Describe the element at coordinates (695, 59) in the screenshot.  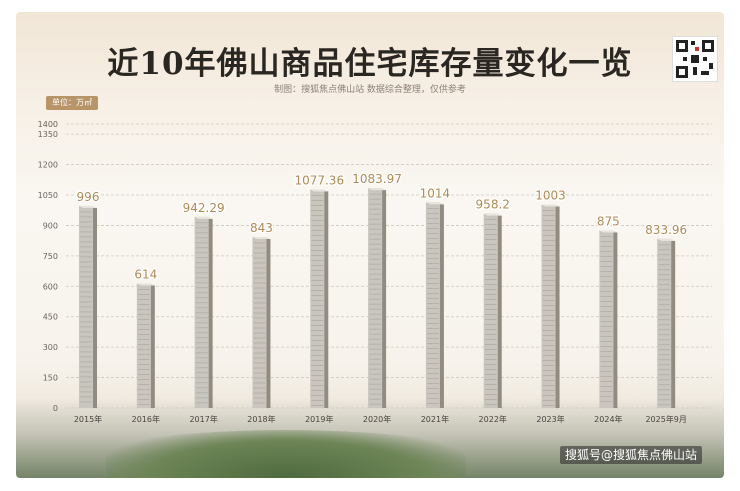
I see `qr-code-icon` at that location.